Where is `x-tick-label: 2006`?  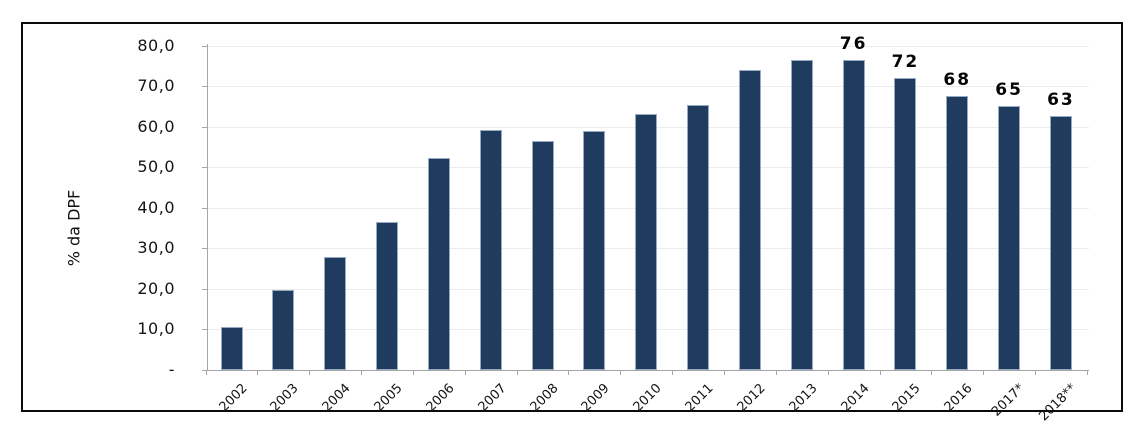 x-tick-label: 2006 is located at coordinates (440, 398).